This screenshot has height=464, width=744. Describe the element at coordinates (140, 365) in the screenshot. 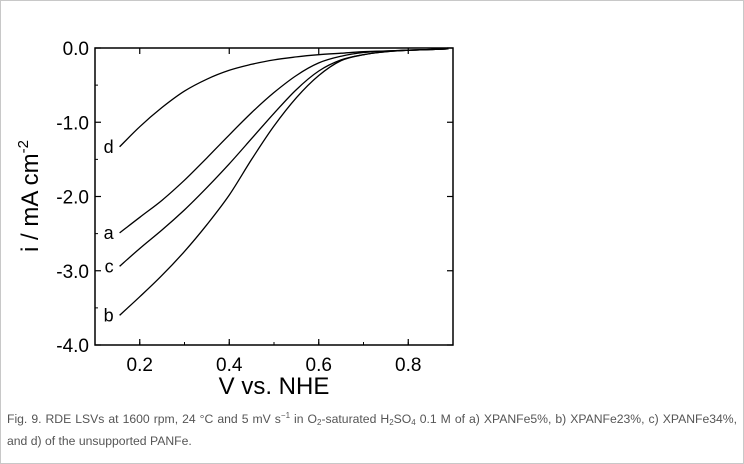

I see `x-tick-label: 0.2` at that location.